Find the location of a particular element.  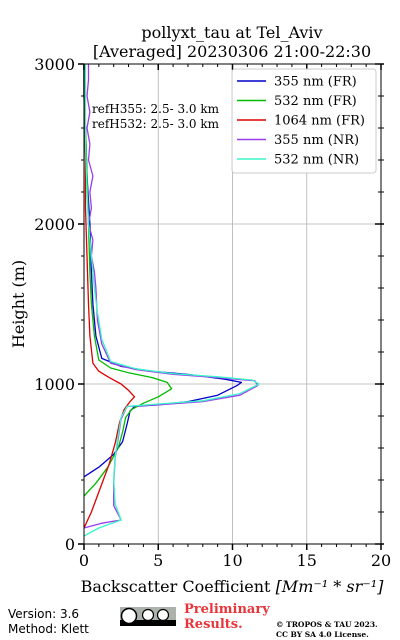

legend-label-0: 355 nm (FR) is located at coordinates (315, 82).